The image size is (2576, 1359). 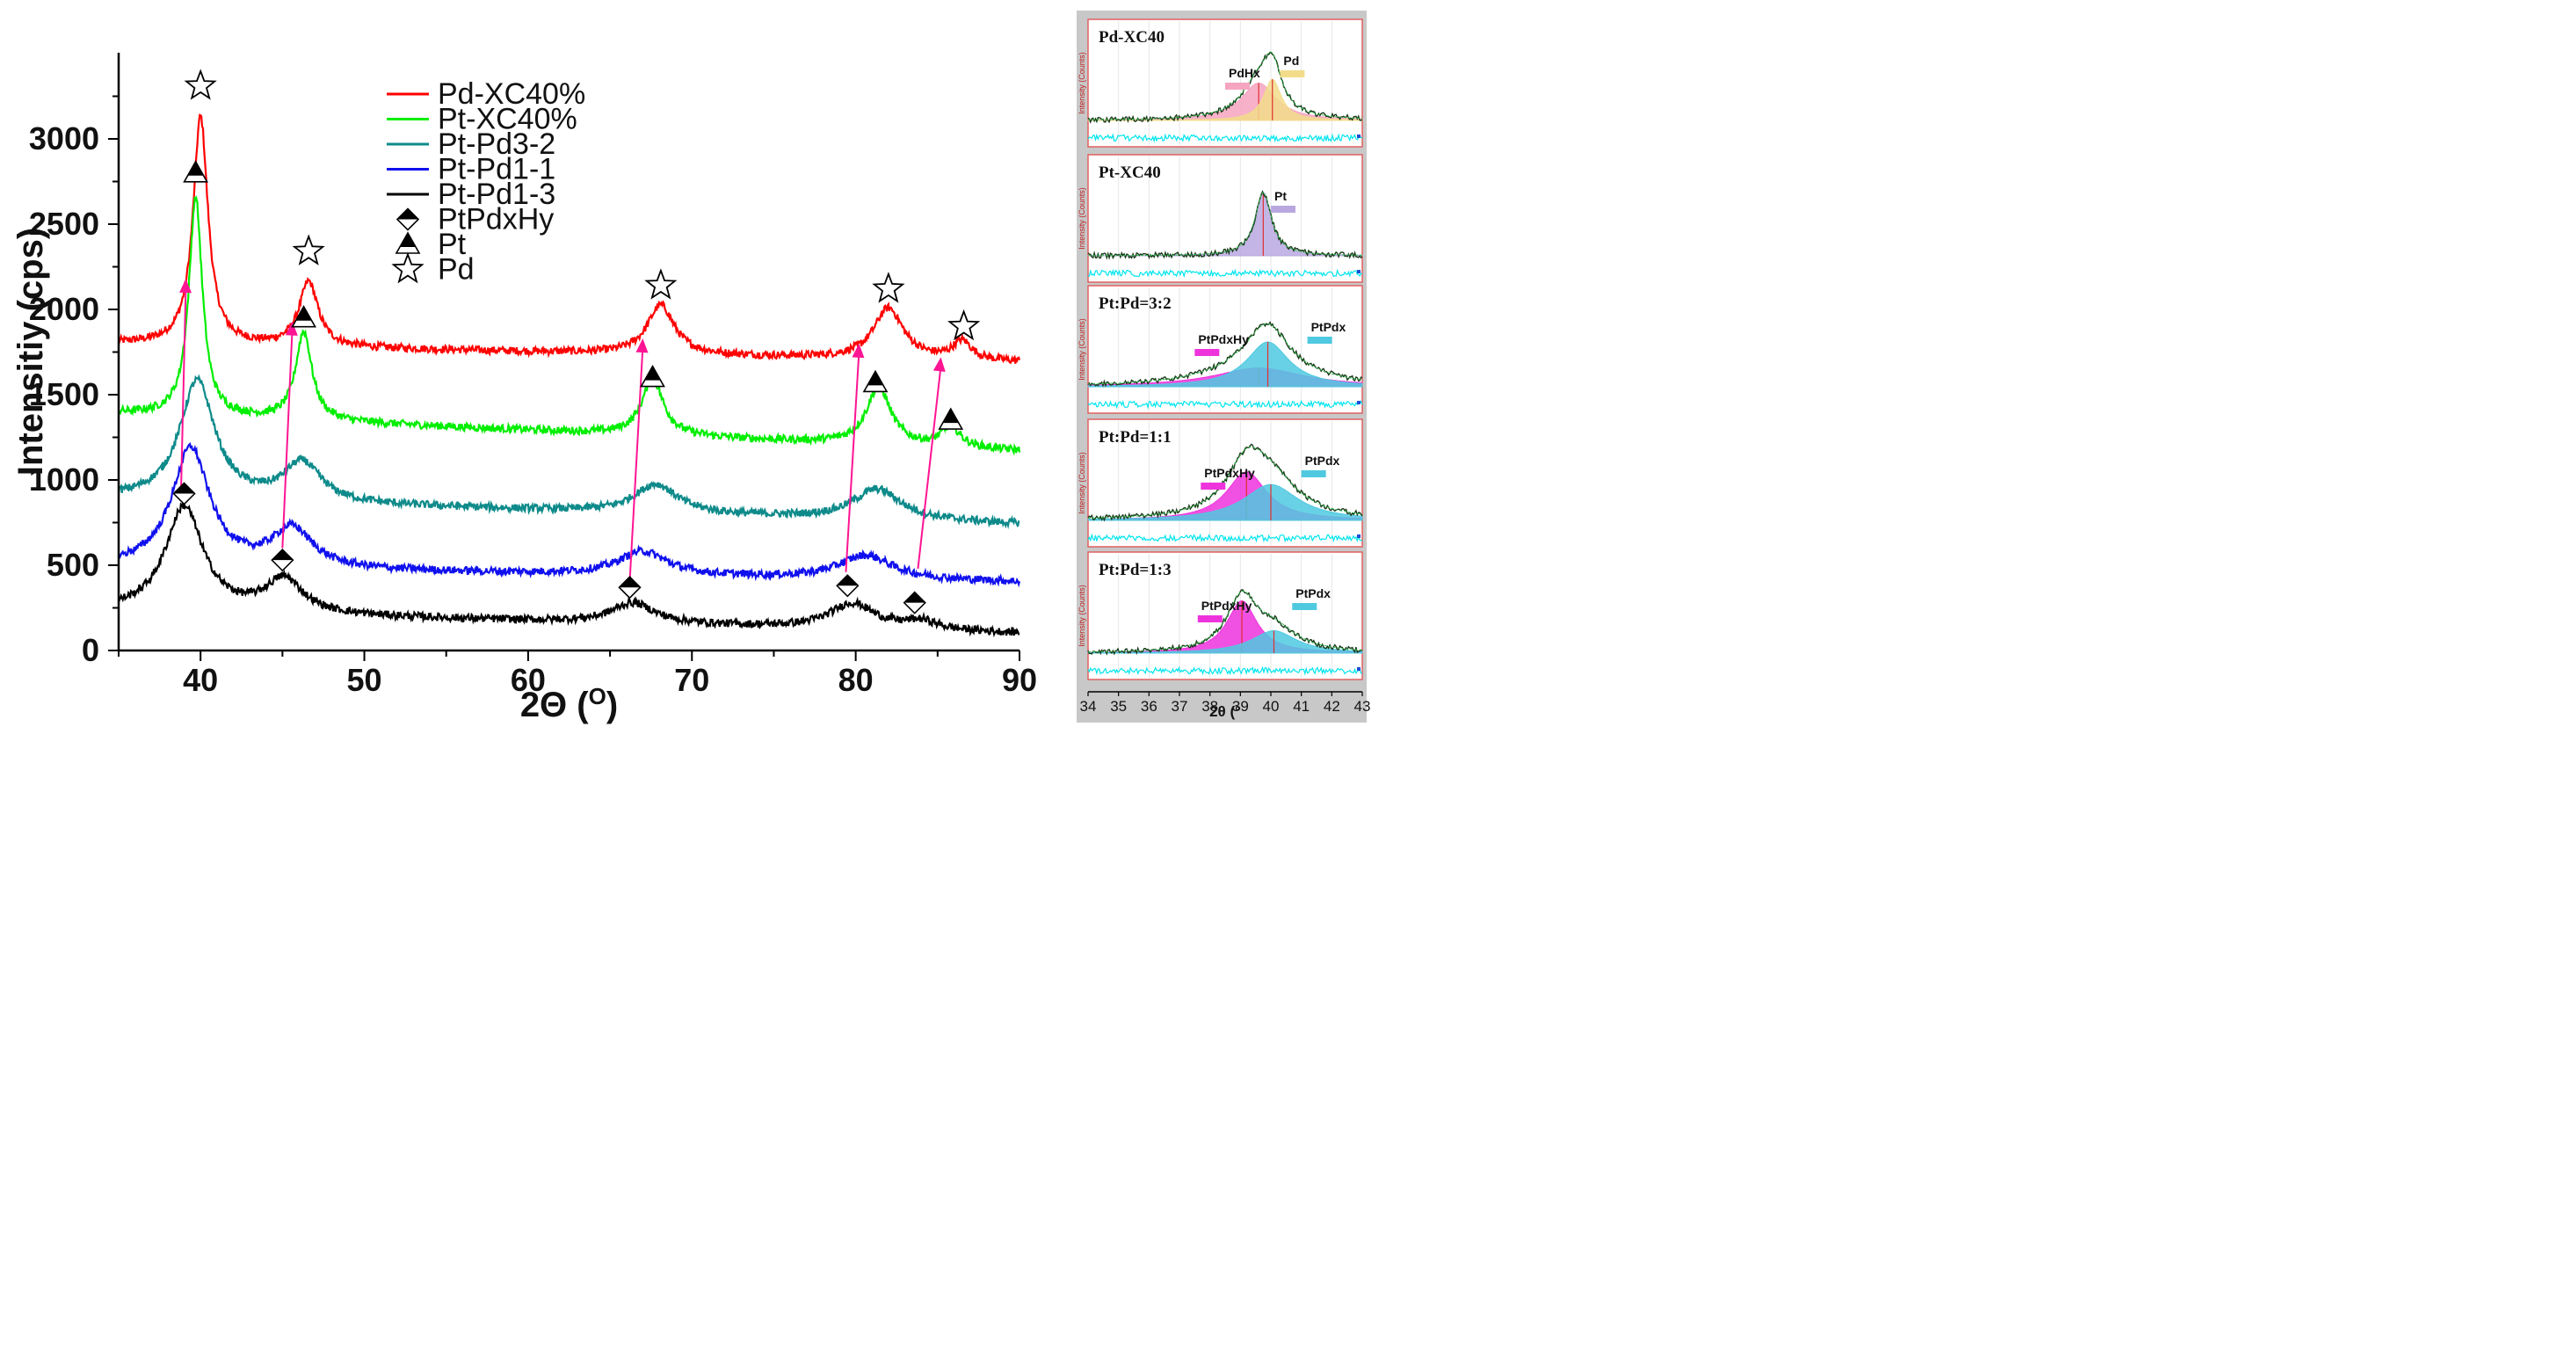 I want to click on legend-label-Pt-Pd3-2: Pt-Pd3-2, so click(x=496, y=144).